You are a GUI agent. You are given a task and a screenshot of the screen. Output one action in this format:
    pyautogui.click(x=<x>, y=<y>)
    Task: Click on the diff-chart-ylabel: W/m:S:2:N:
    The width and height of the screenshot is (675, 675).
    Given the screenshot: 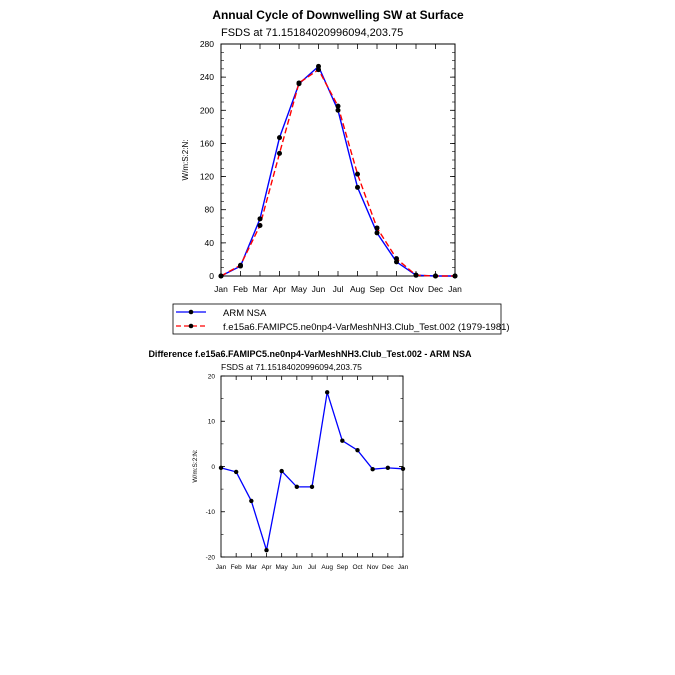 What is the action you would take?
    pyautogui.click(x=195, y=465)
    